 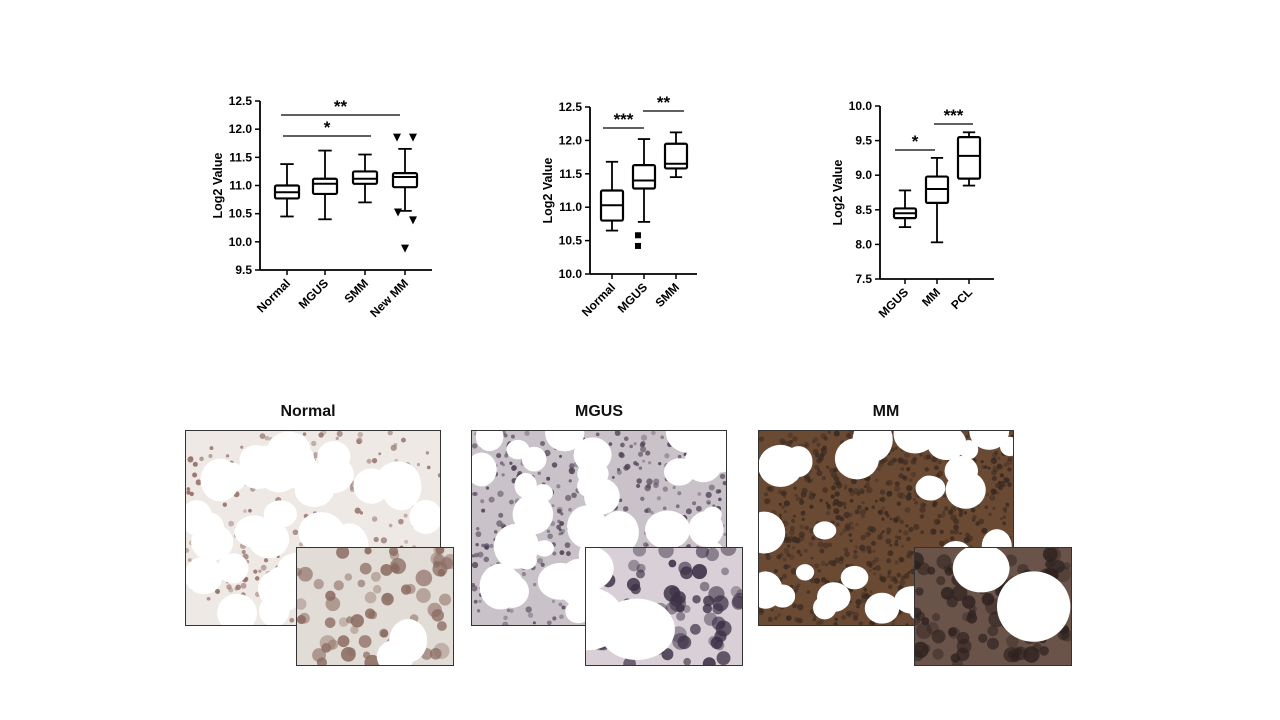 I want to click on ihc-inset-mgus, so click(x=664, y=606).